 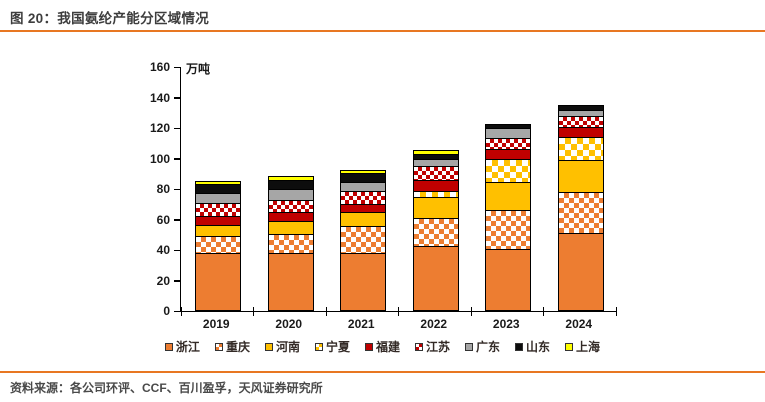 What do you see at coordinates (187, 347) in the screenshot?
I see `legend-label: 浙江` at bounding box center [187, 347].